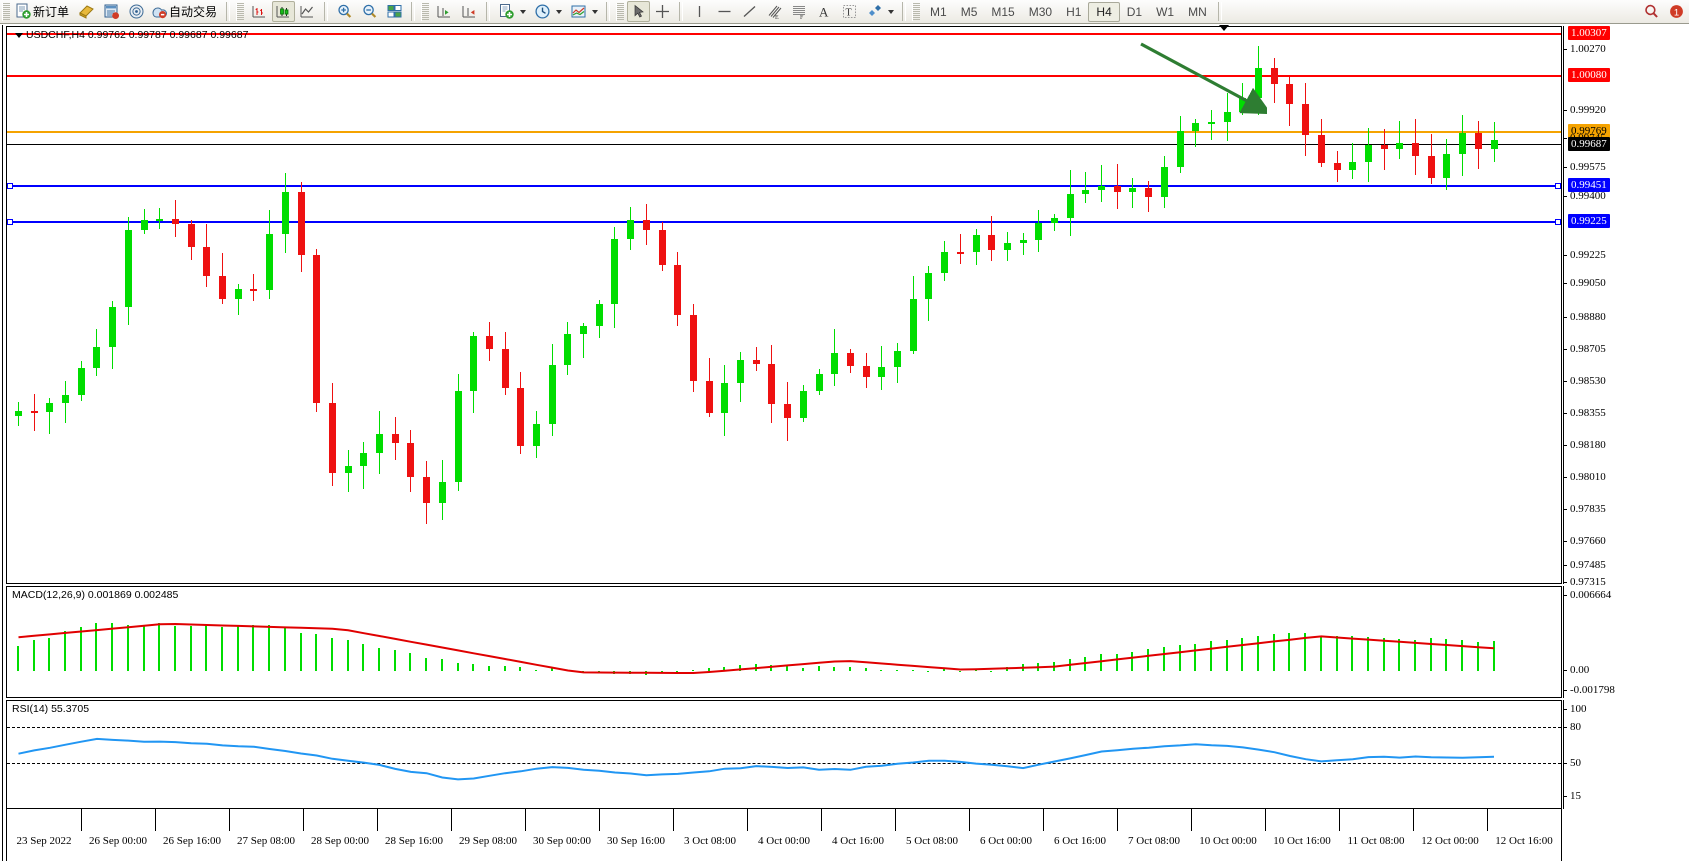 The width and height of the screenshot is (1689, 861). What do you see at coordinates (1589, 221) in the screenshot?
I see `price-level-label: 0.99225` at bounding box center [1589, 221].